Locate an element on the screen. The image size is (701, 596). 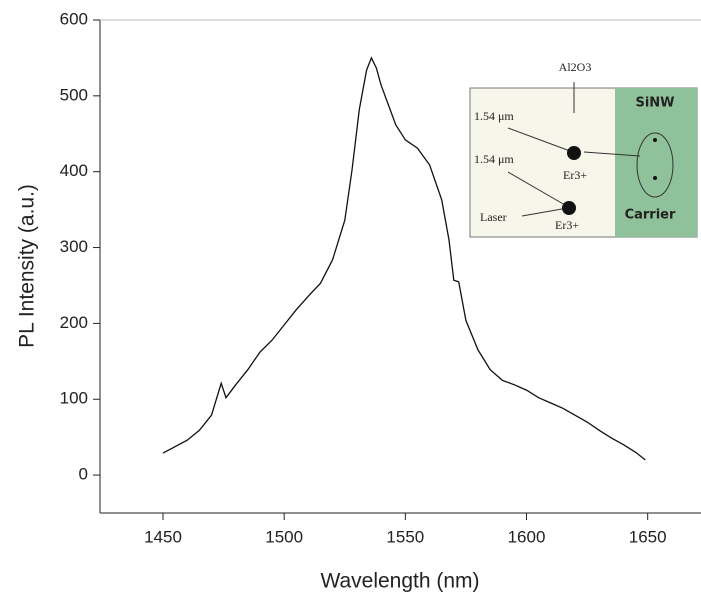
inset-ellipse is located at coordinates (655, 165).